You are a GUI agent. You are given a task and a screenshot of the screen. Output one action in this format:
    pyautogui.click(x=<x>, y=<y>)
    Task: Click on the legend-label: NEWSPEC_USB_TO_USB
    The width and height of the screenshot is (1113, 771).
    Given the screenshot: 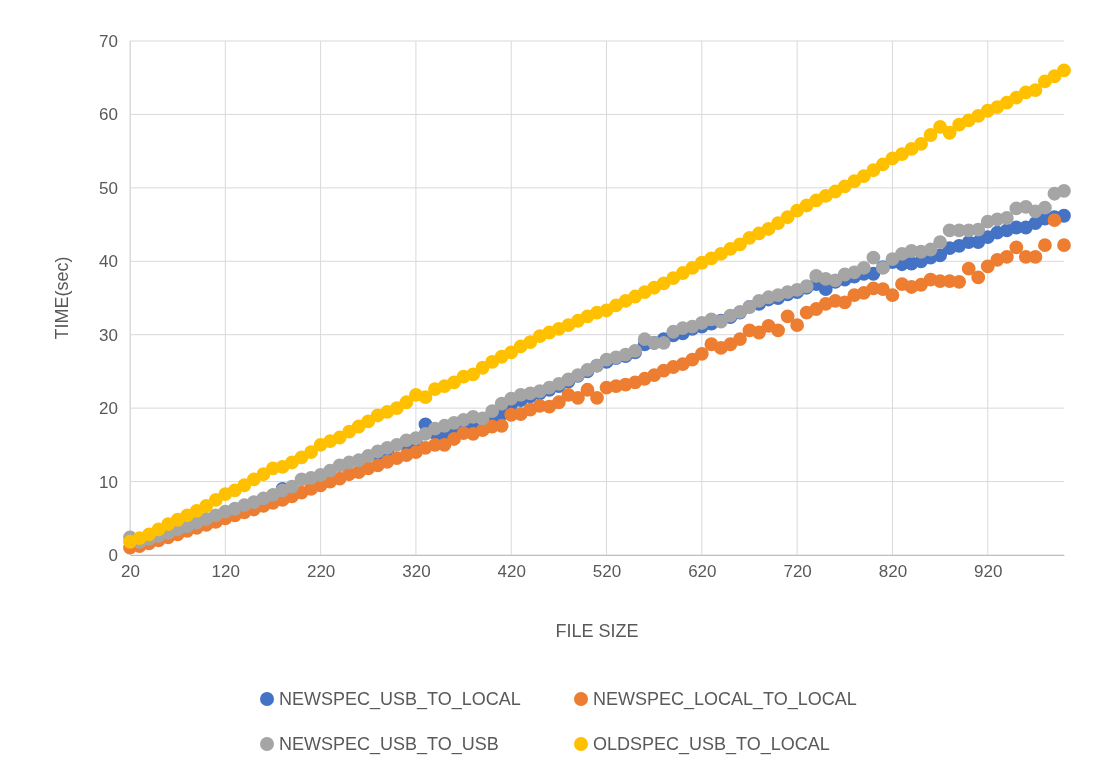 What is the action you would take?
    pyautogui.click(x=389, y=744)
    